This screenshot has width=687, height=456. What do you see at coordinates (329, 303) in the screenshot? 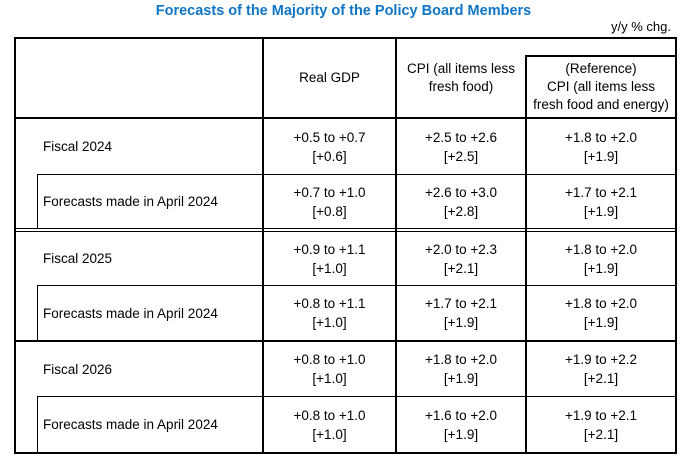
I see `forecast-range: +0.8 to +1.1` at bounding box center [329, 303].